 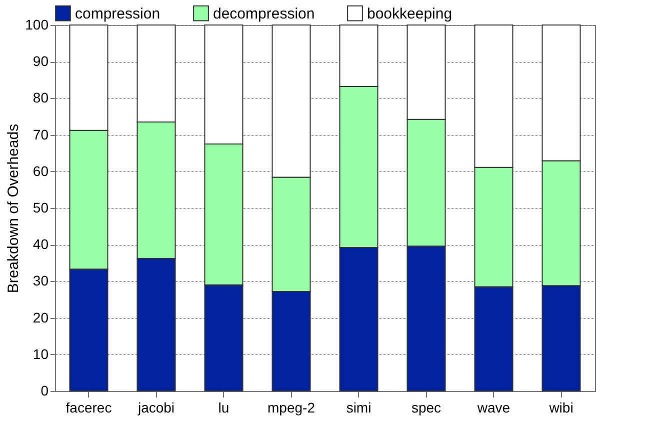 I want to click on y-tick-label: 100, so click(x=37, y=24).